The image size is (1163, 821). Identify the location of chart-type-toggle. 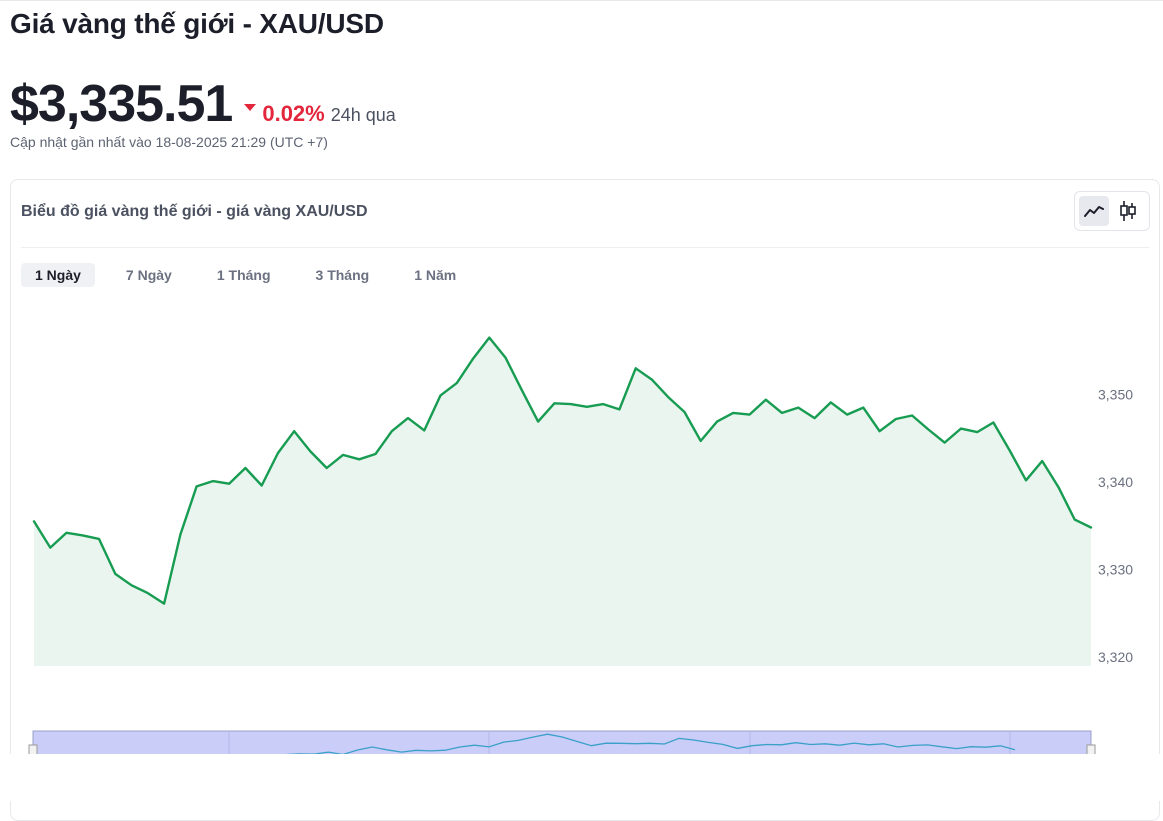
(1112, 211).